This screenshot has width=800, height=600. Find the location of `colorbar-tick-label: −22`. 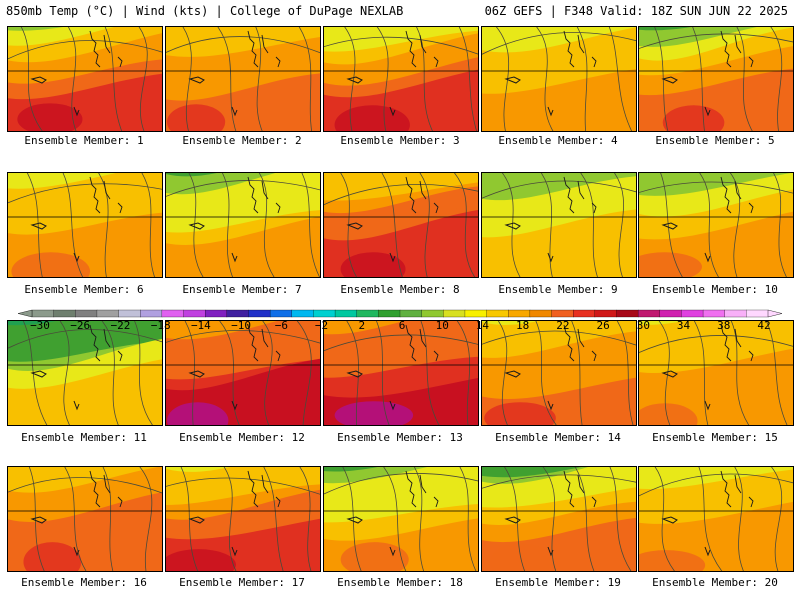

colorbar-tick-label: −22 is located at coordinates (121, 325).